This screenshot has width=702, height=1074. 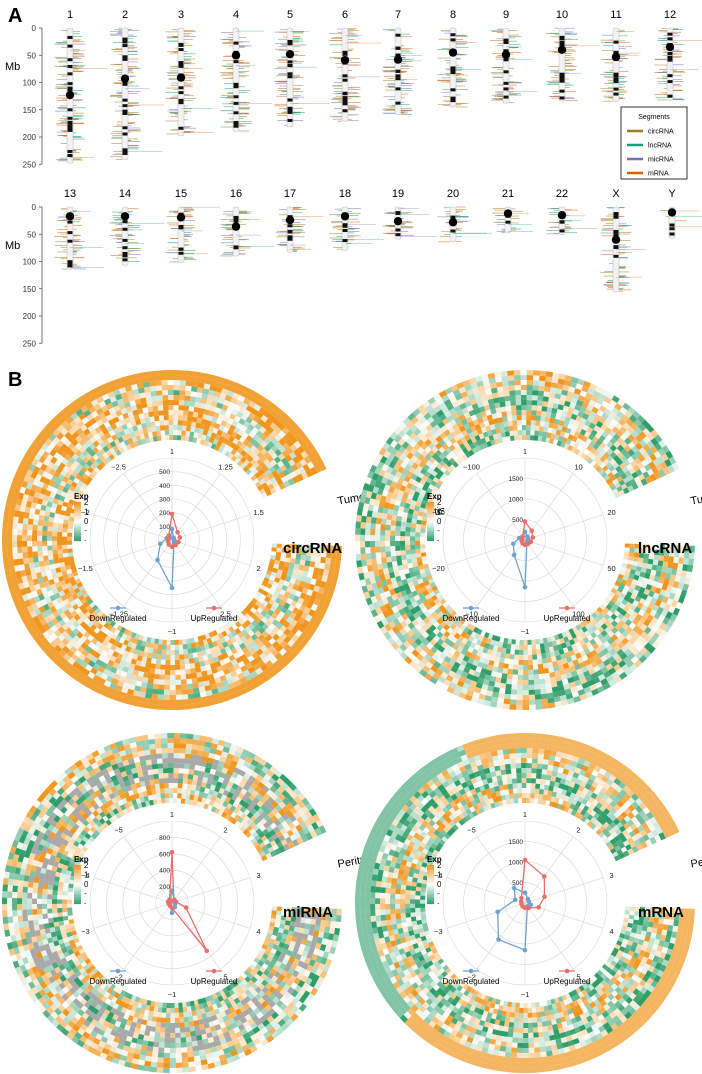 I want to click on y-tick-label: 100, so click(x=30, y=83).